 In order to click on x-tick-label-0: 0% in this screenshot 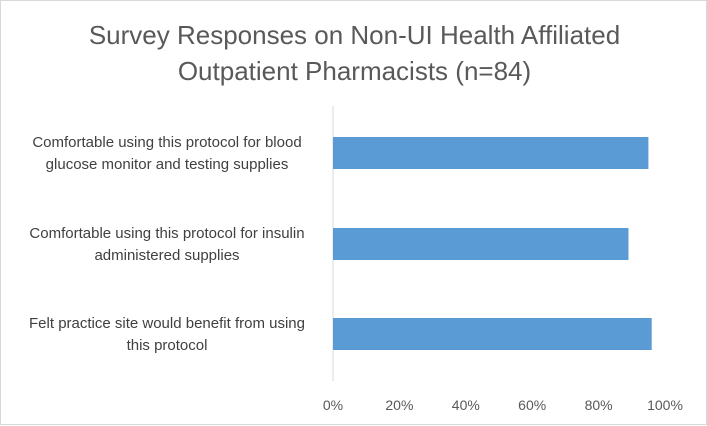, I will do `click(333, 405)`.